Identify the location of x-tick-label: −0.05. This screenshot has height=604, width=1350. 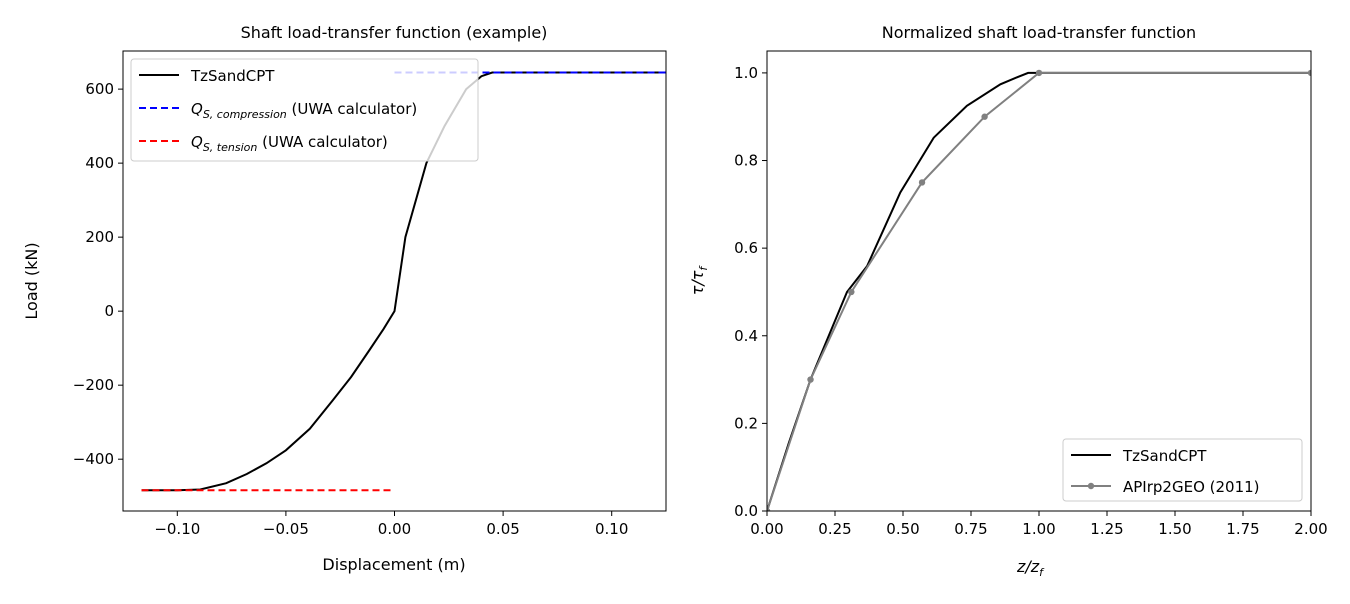
(286, 529).